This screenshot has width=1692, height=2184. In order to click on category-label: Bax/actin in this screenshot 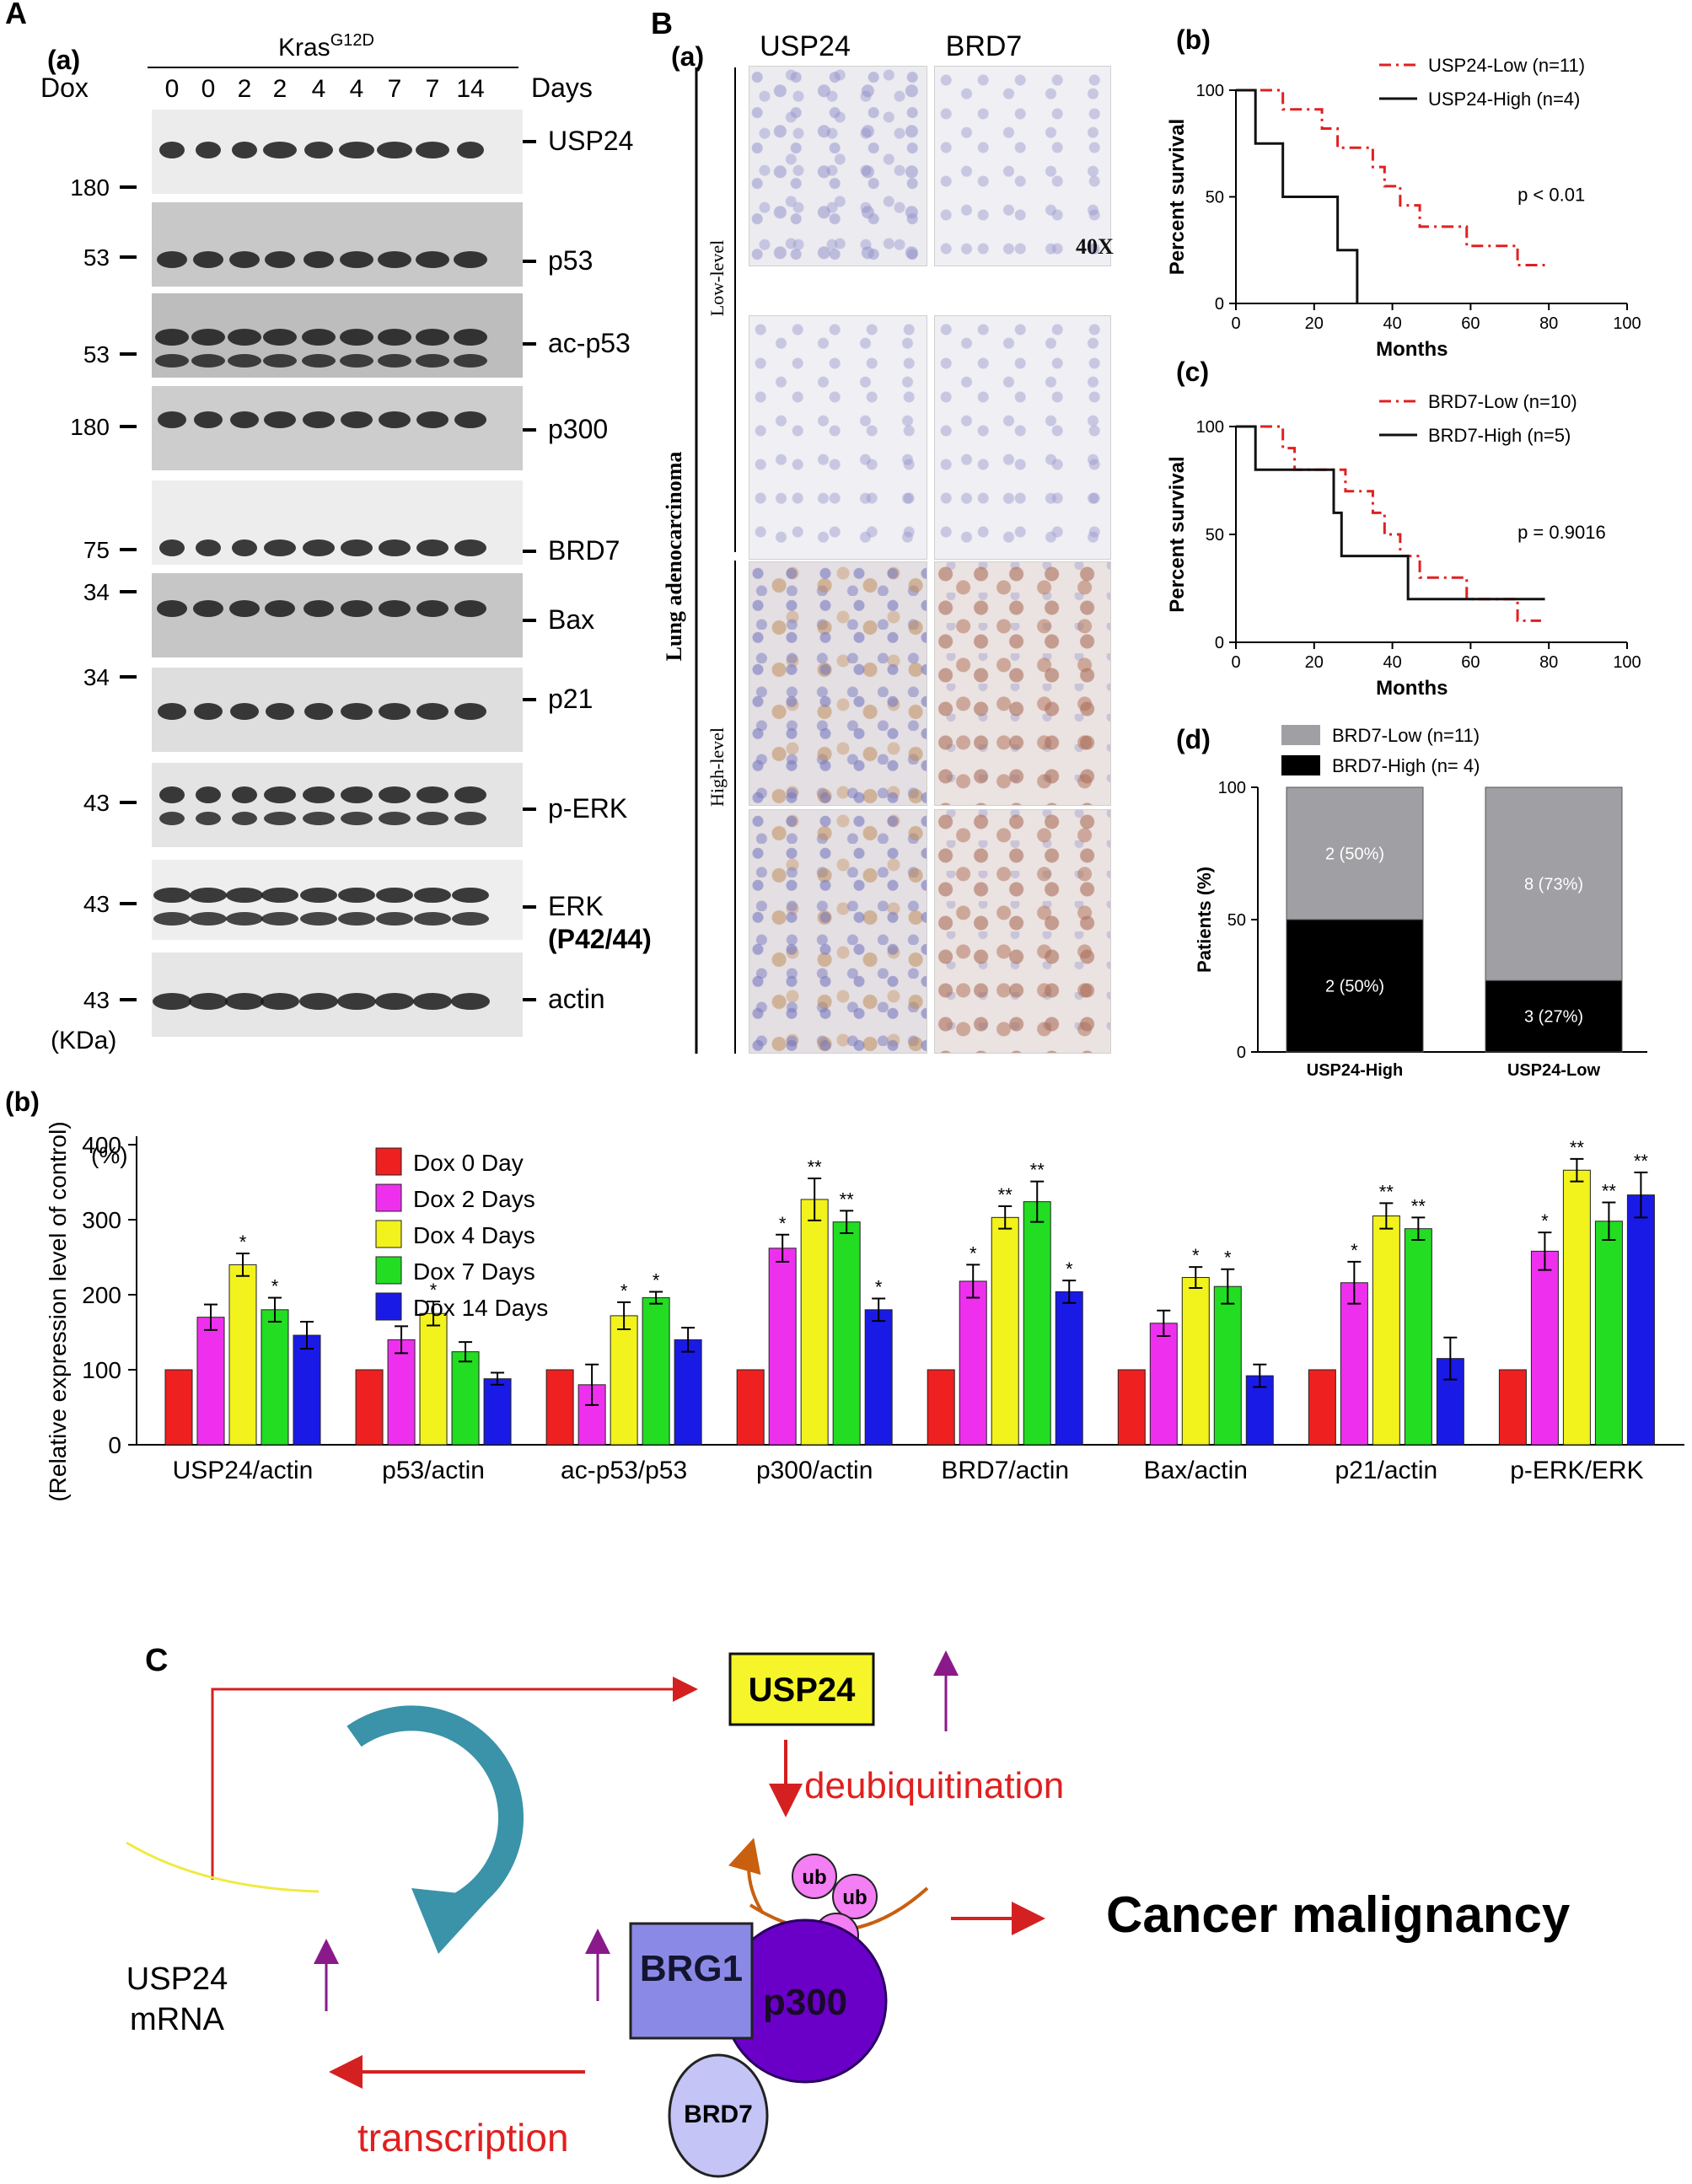, I will do `click(1196, 1470)`.